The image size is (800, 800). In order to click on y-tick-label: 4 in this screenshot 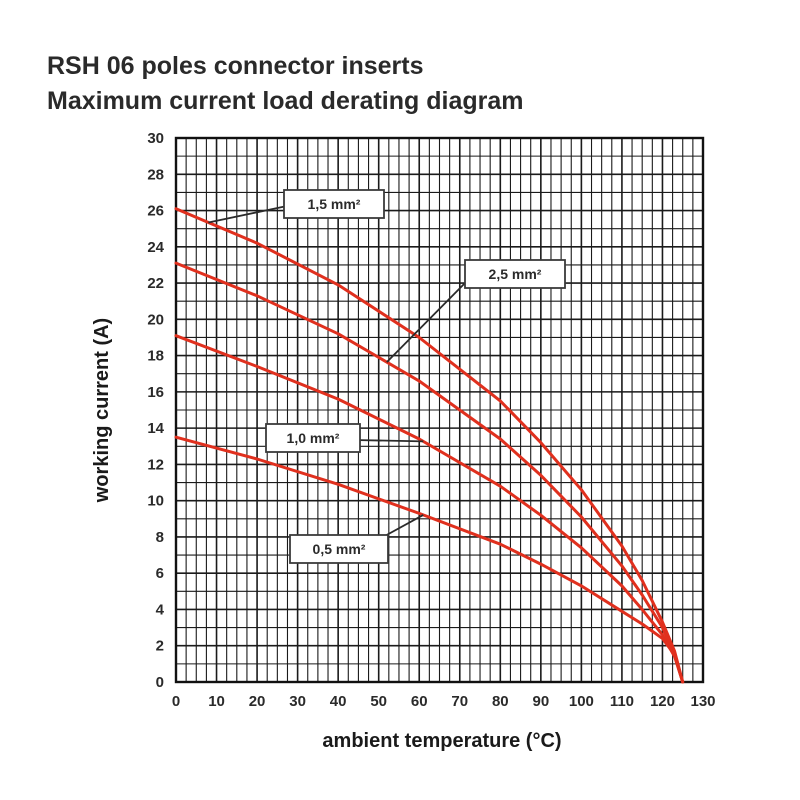, I will do `click(160, 609)`.